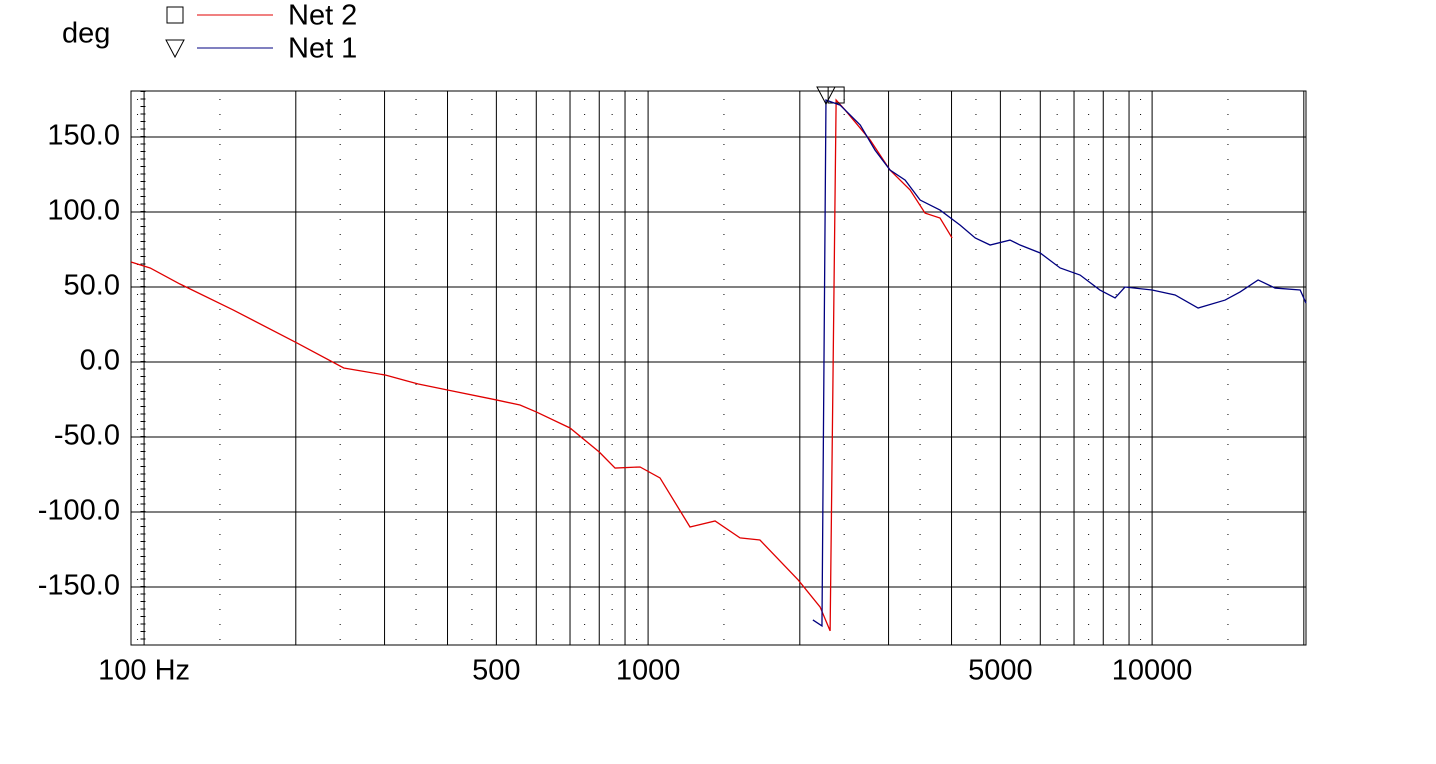  What do you see at coordinates (79, 511) in the screenshot?
I see `y-tick-label: -100.0` at bounding box center [79, 511].